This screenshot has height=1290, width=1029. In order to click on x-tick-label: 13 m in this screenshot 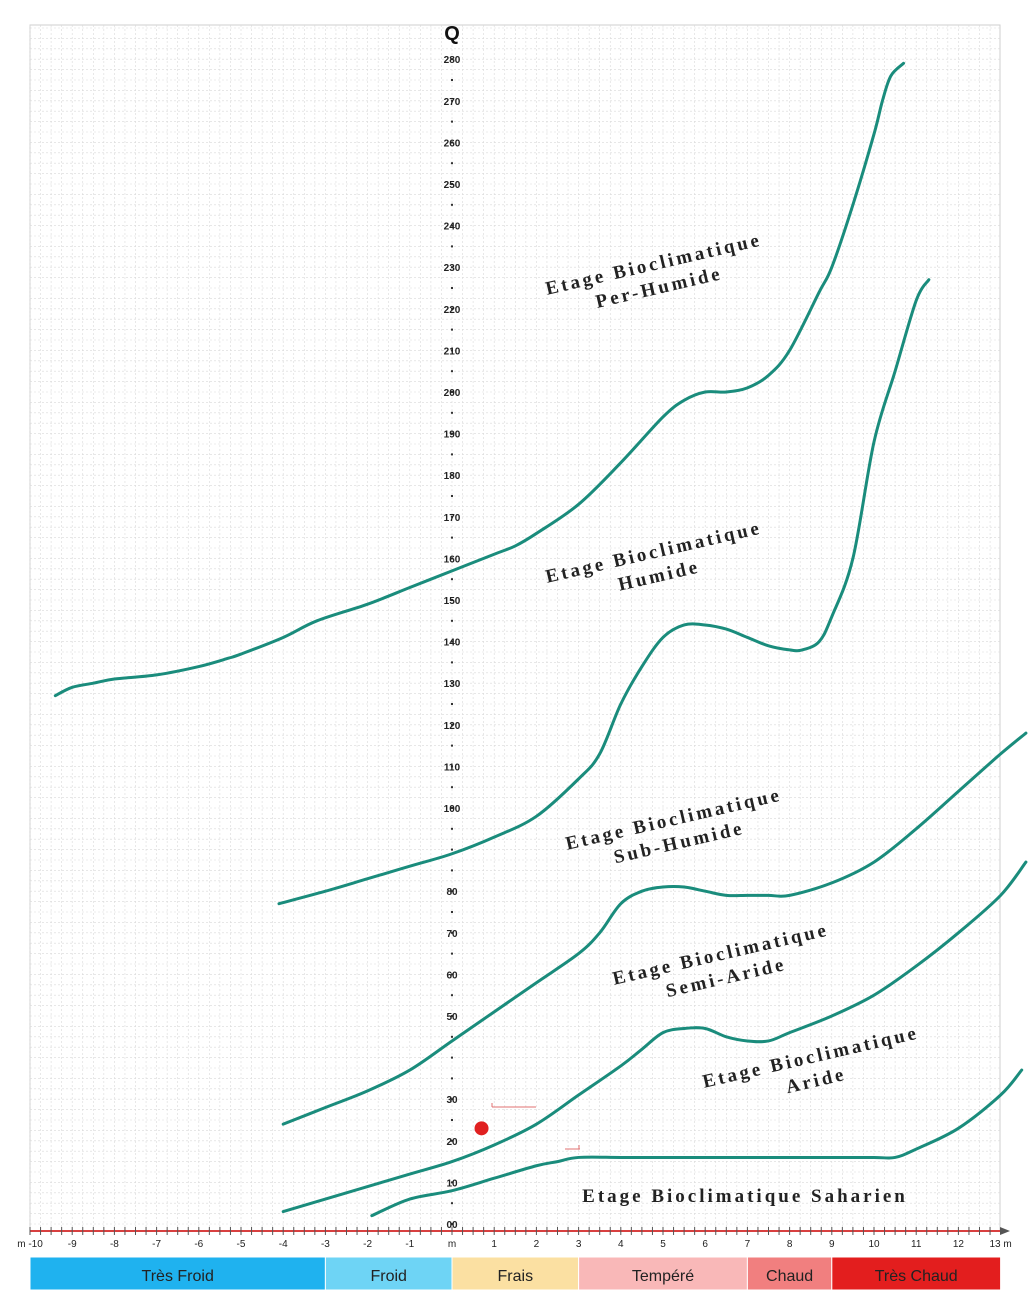, I will do `click(1000, 1244)`.